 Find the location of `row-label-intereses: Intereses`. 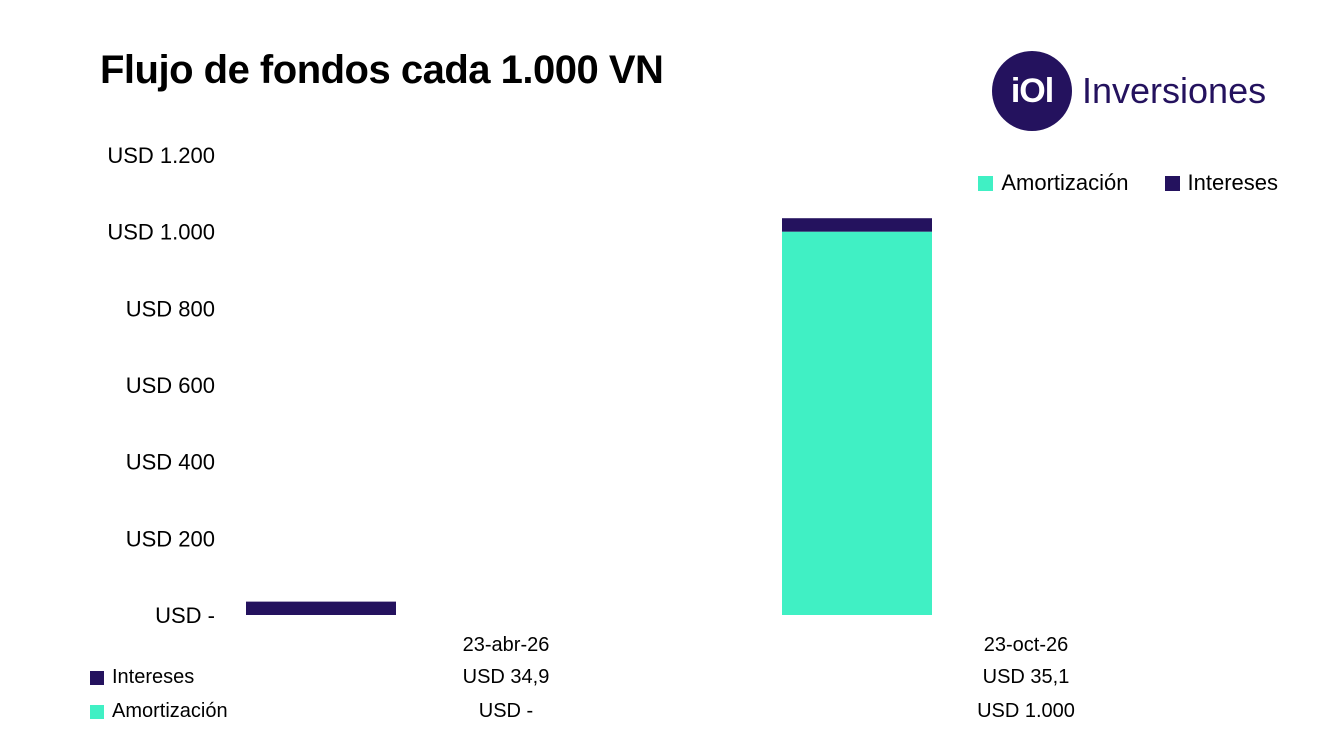

row-label-intereses: Intereses is located at coordinates (153, 677).